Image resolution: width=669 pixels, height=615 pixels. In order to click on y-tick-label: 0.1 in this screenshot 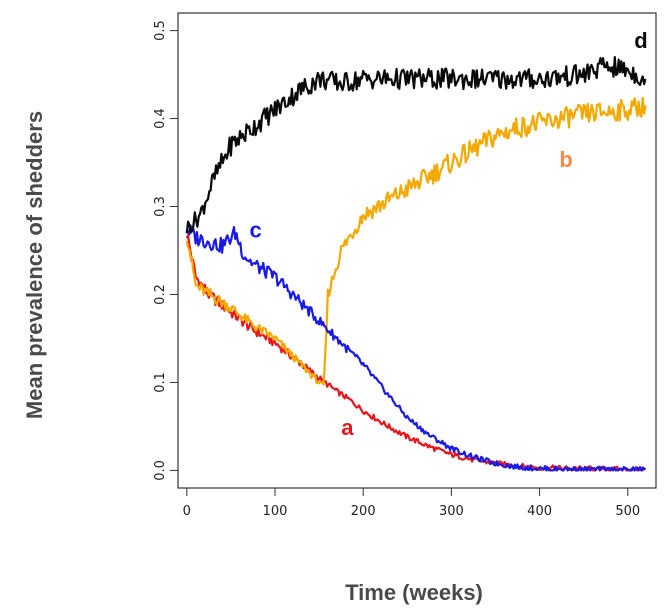, I will do `click(160, 382)`.